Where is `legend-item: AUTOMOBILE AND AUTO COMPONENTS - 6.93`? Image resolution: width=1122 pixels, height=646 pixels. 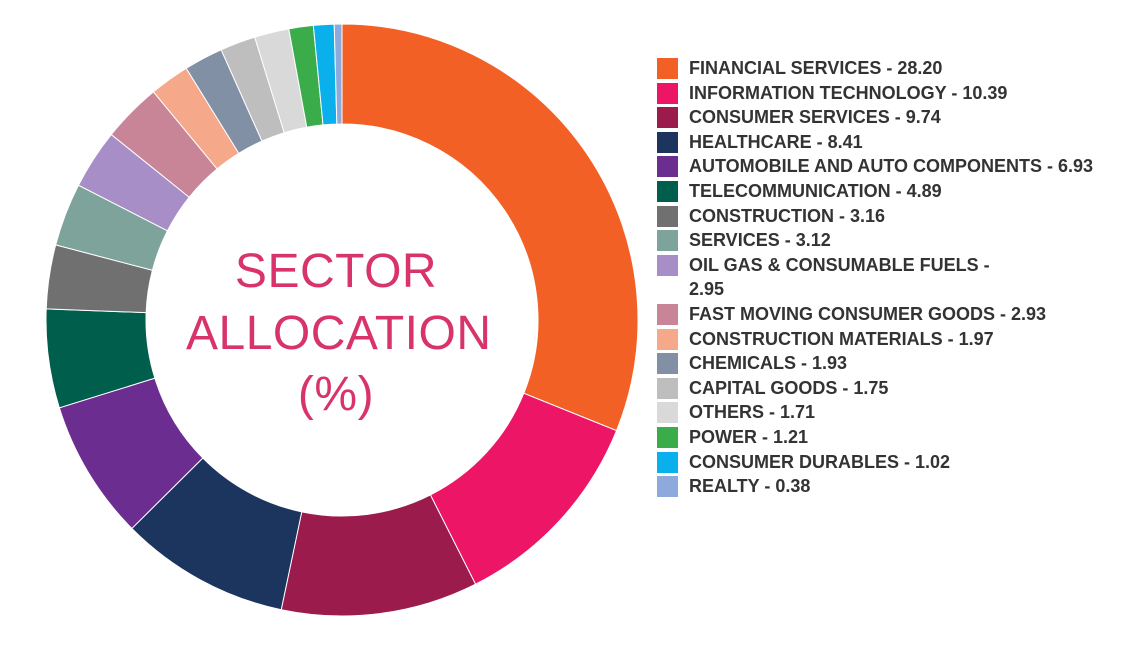
legend-item: AUTOMOBILE AND AUTO COMPONENTS - 6.93 is located at coordinates (878, 166).